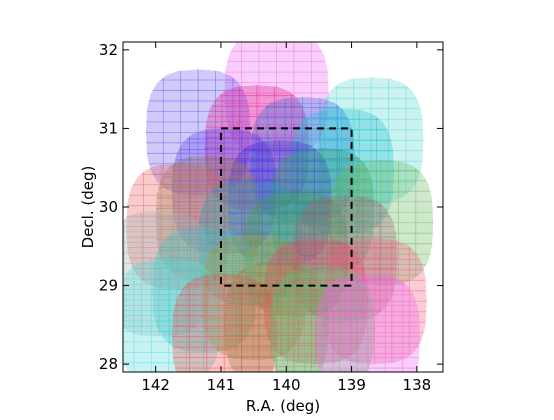 The image size is (554, 420). I want to click on y-tick-label: 32, so click(108, 50).